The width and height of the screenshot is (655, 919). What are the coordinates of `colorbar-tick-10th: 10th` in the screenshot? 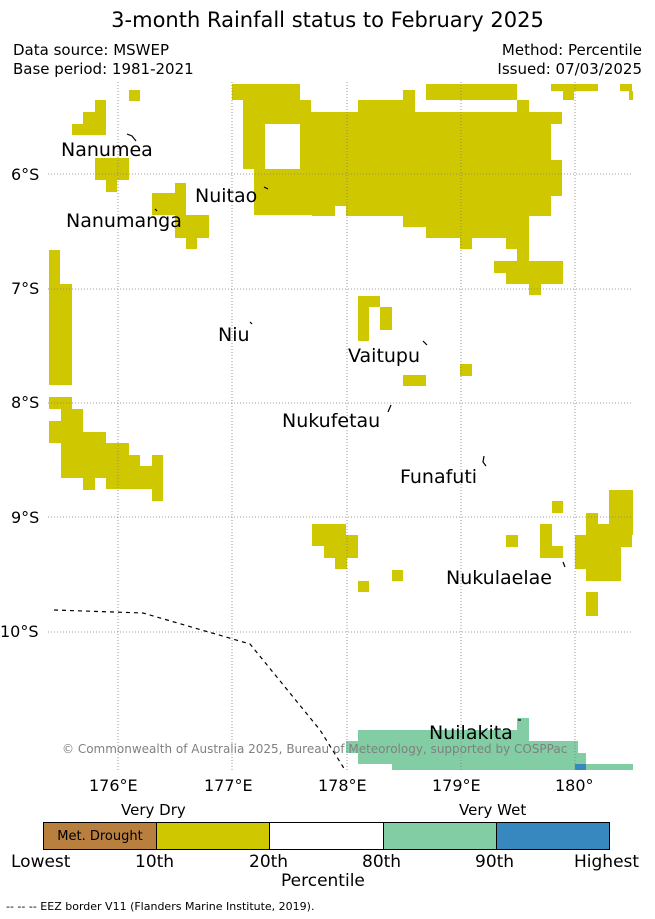 It's located at (155, 862).